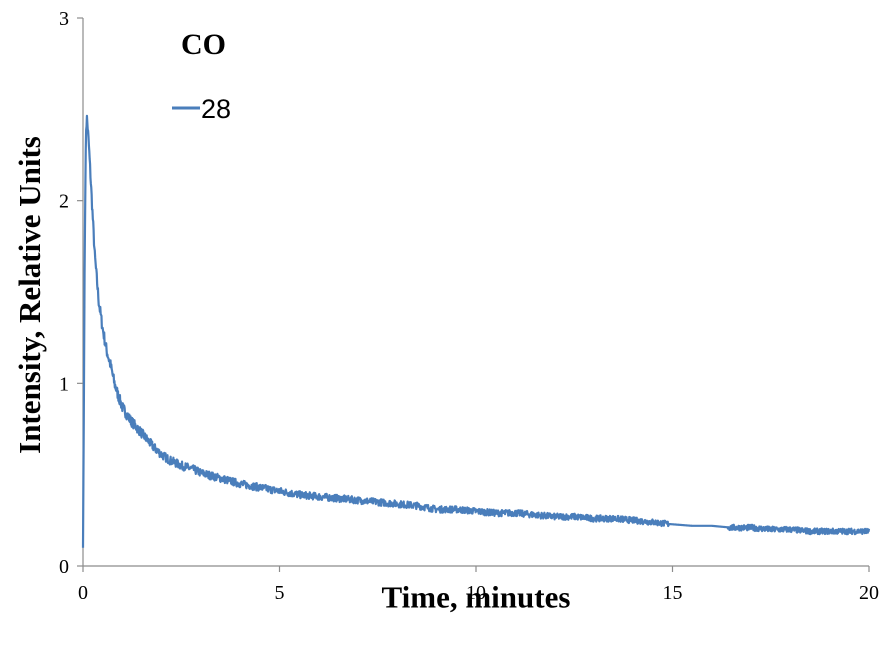  What do you see at coordinates (64, 567) in the screenshot?
I see `y-tick-label: 0` at bounding box center [64, 567].